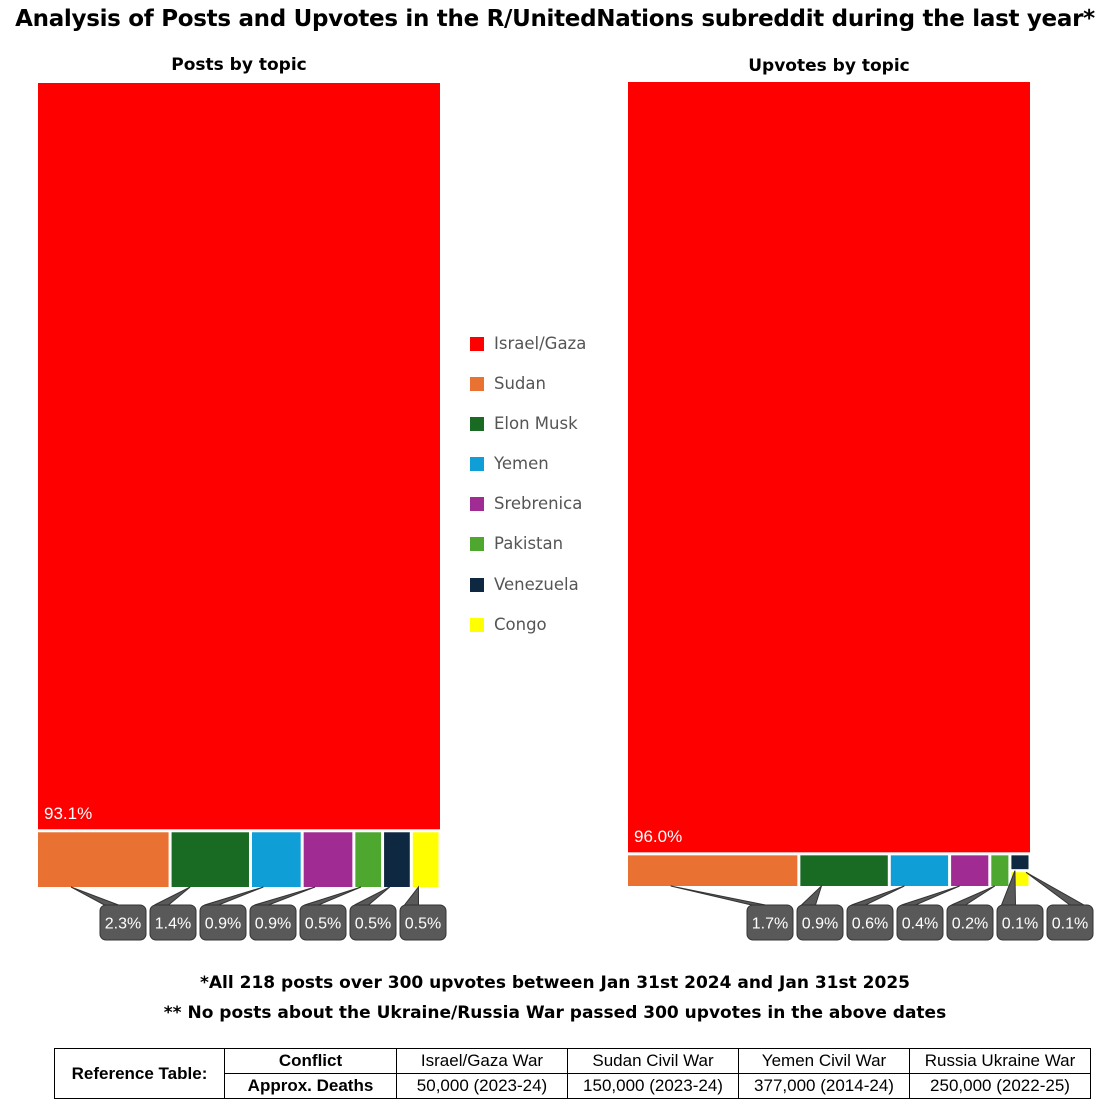 This screenshot has height=1110, width=1110. What do you see at coordinates (540, 343) in the screenshot?
I see `legend-label: Israel/Gaza` at bounding box center [540, 343].